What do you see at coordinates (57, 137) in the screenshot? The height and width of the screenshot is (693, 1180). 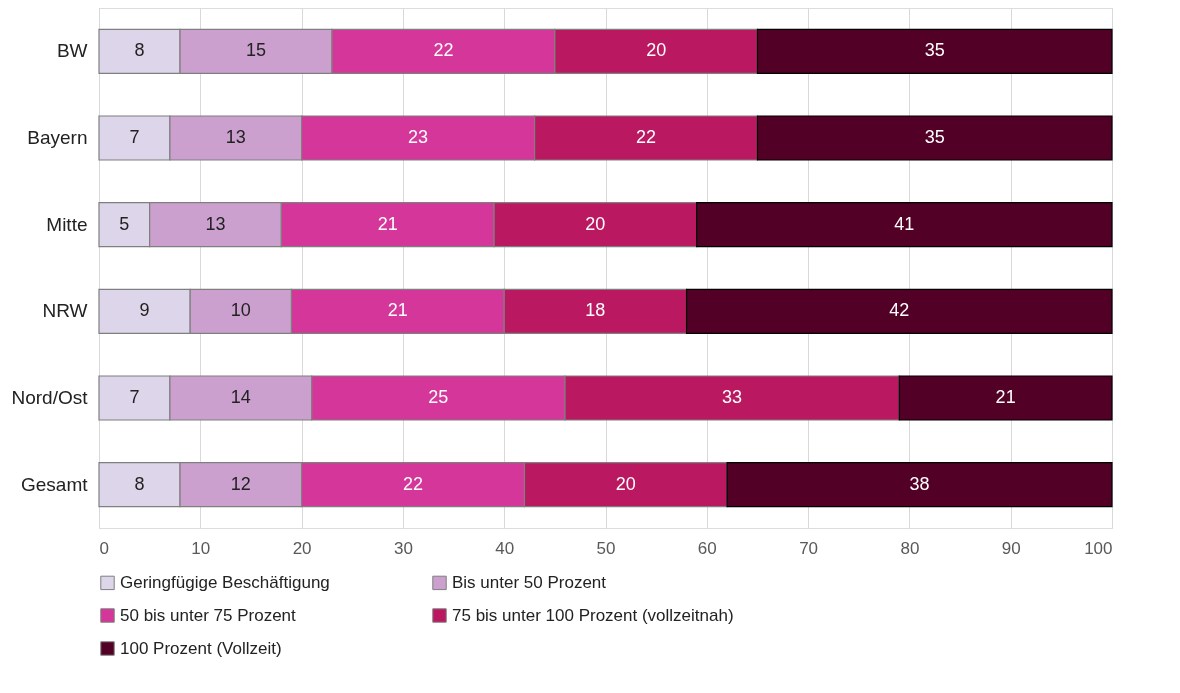 I see `y-tick-label: Bayern` at bounding box center [57, 137].